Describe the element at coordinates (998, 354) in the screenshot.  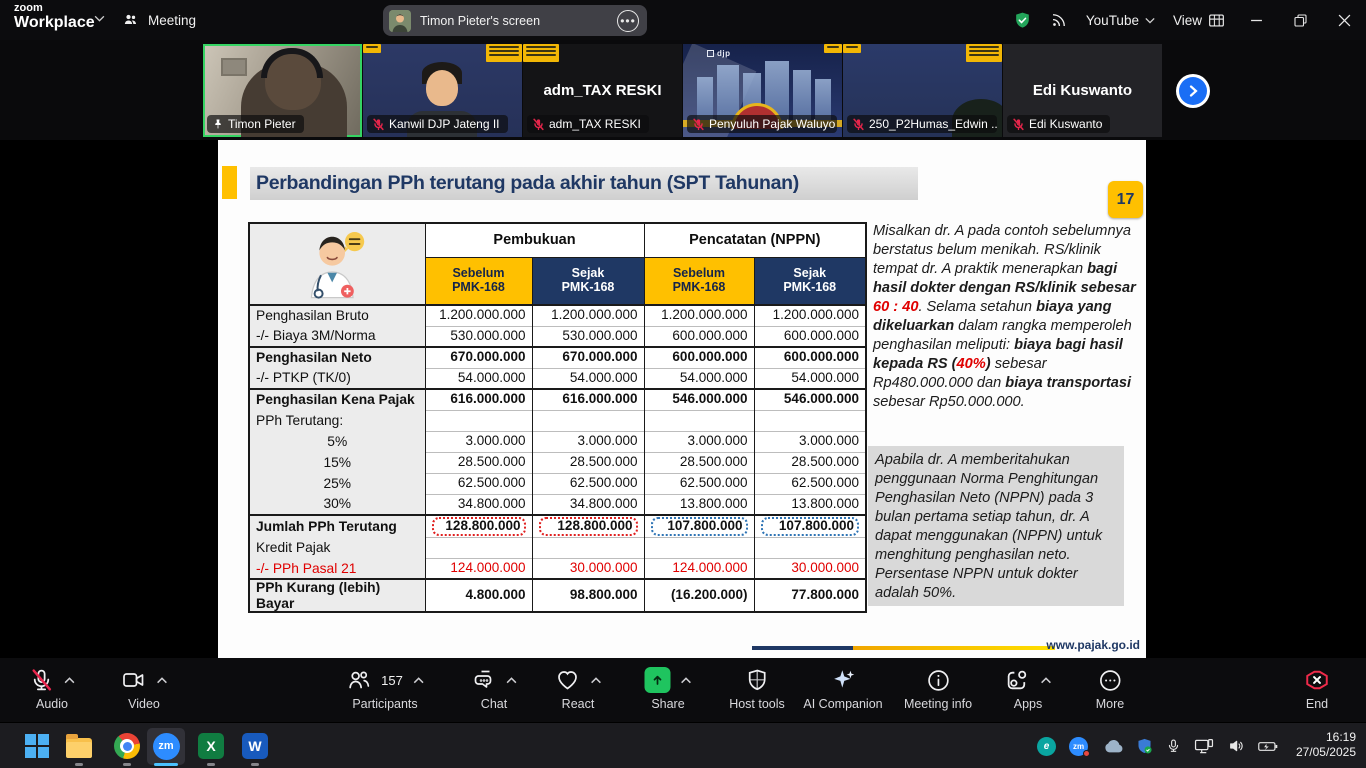
I see `note-text-segment: biaya bagi hasil kepada RS (` at that location.